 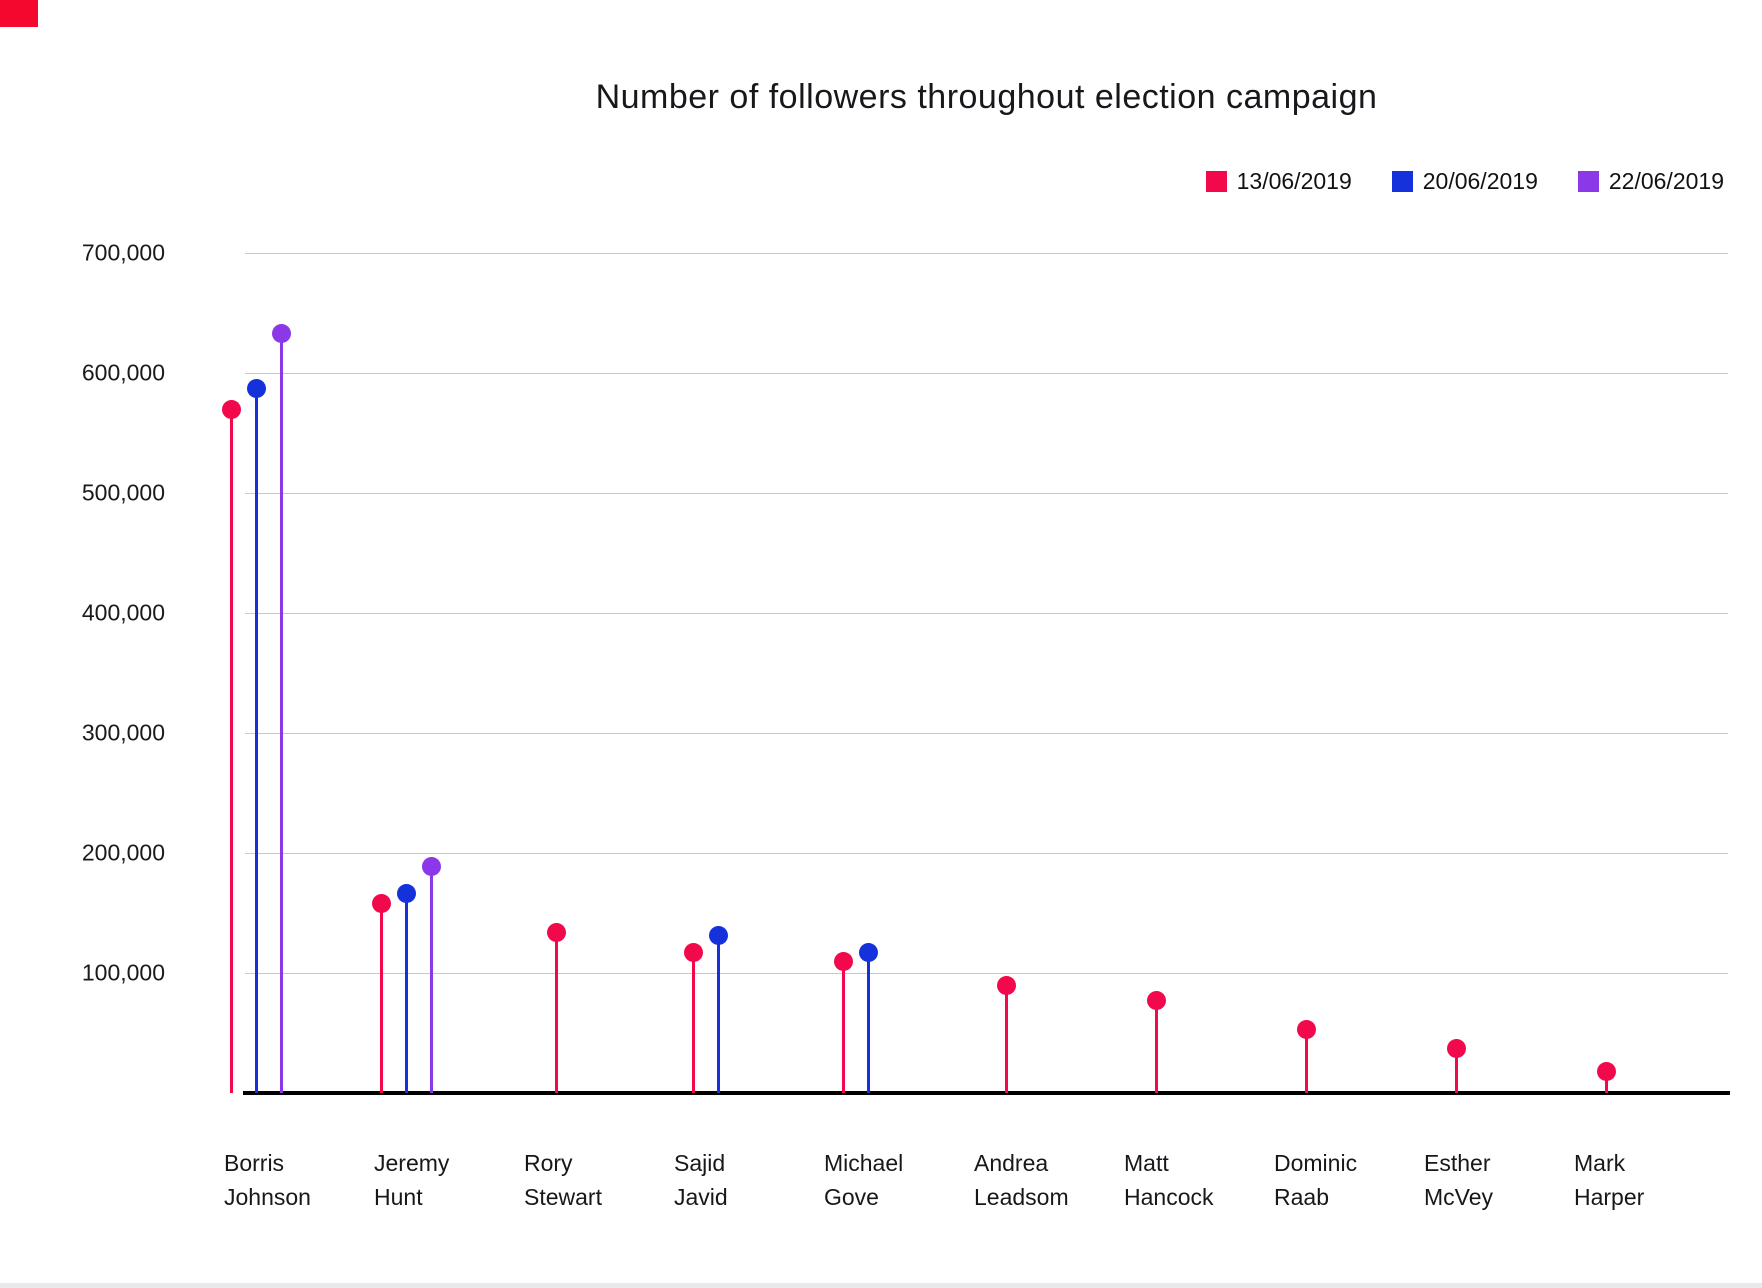 What do you see at coordinates (1146, 1163) in the screenshot?
I see `x-axis-category-label-line: Matt` at bounding box center [1146, 1163].